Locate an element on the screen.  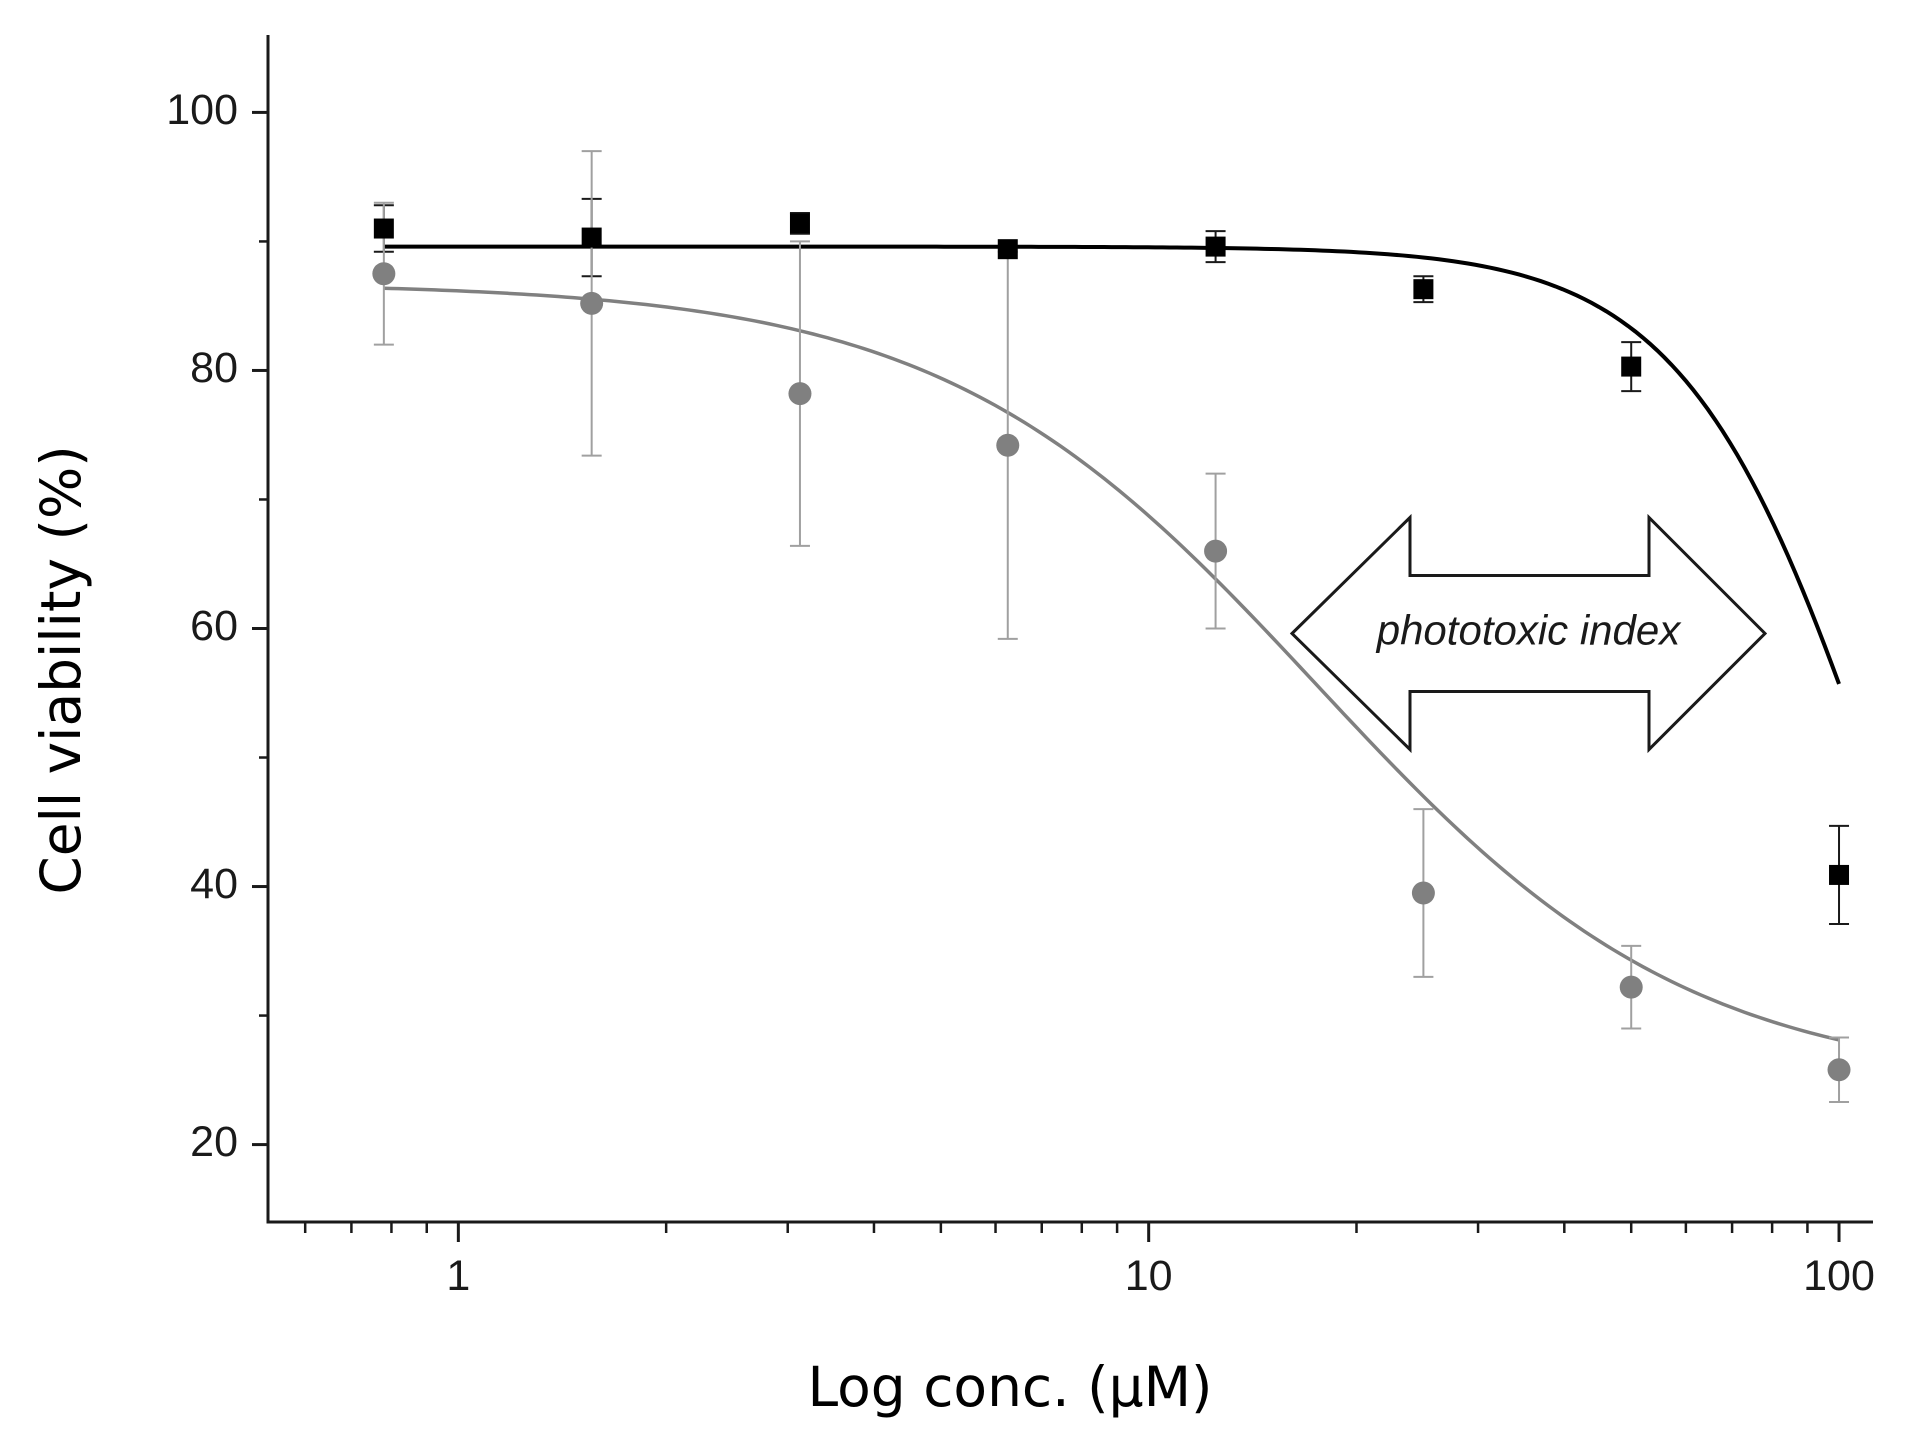
y-tick-label: 40 is located at coordinates (214, 884).